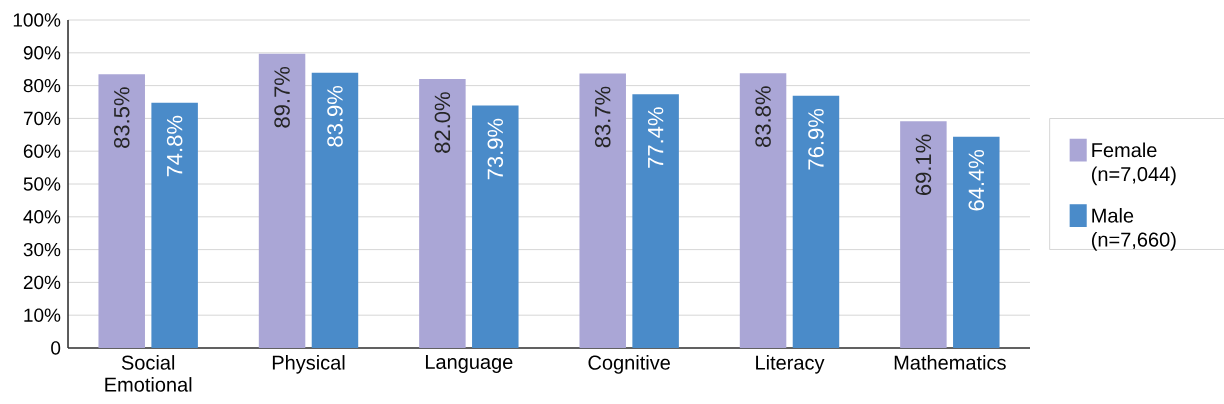  What do you see at coordinates (790, 364) in the screenshot?
I see `x-tick-label: Literacy` at bounding box center [790, 364].